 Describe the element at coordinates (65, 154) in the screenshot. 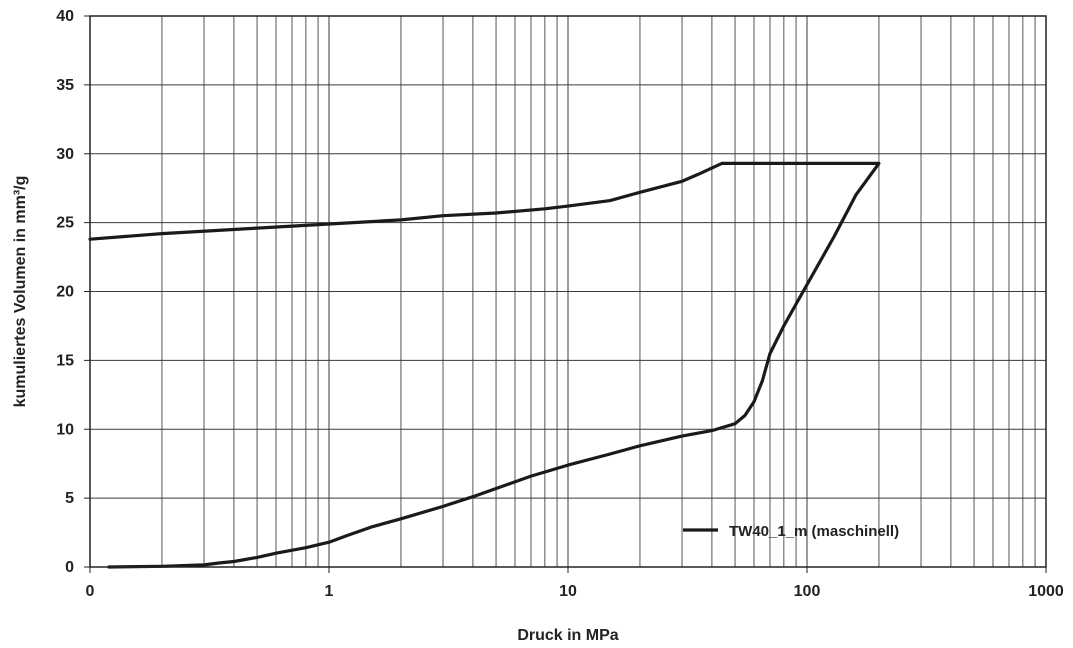

I see `y-tick-label: 30` at that location.